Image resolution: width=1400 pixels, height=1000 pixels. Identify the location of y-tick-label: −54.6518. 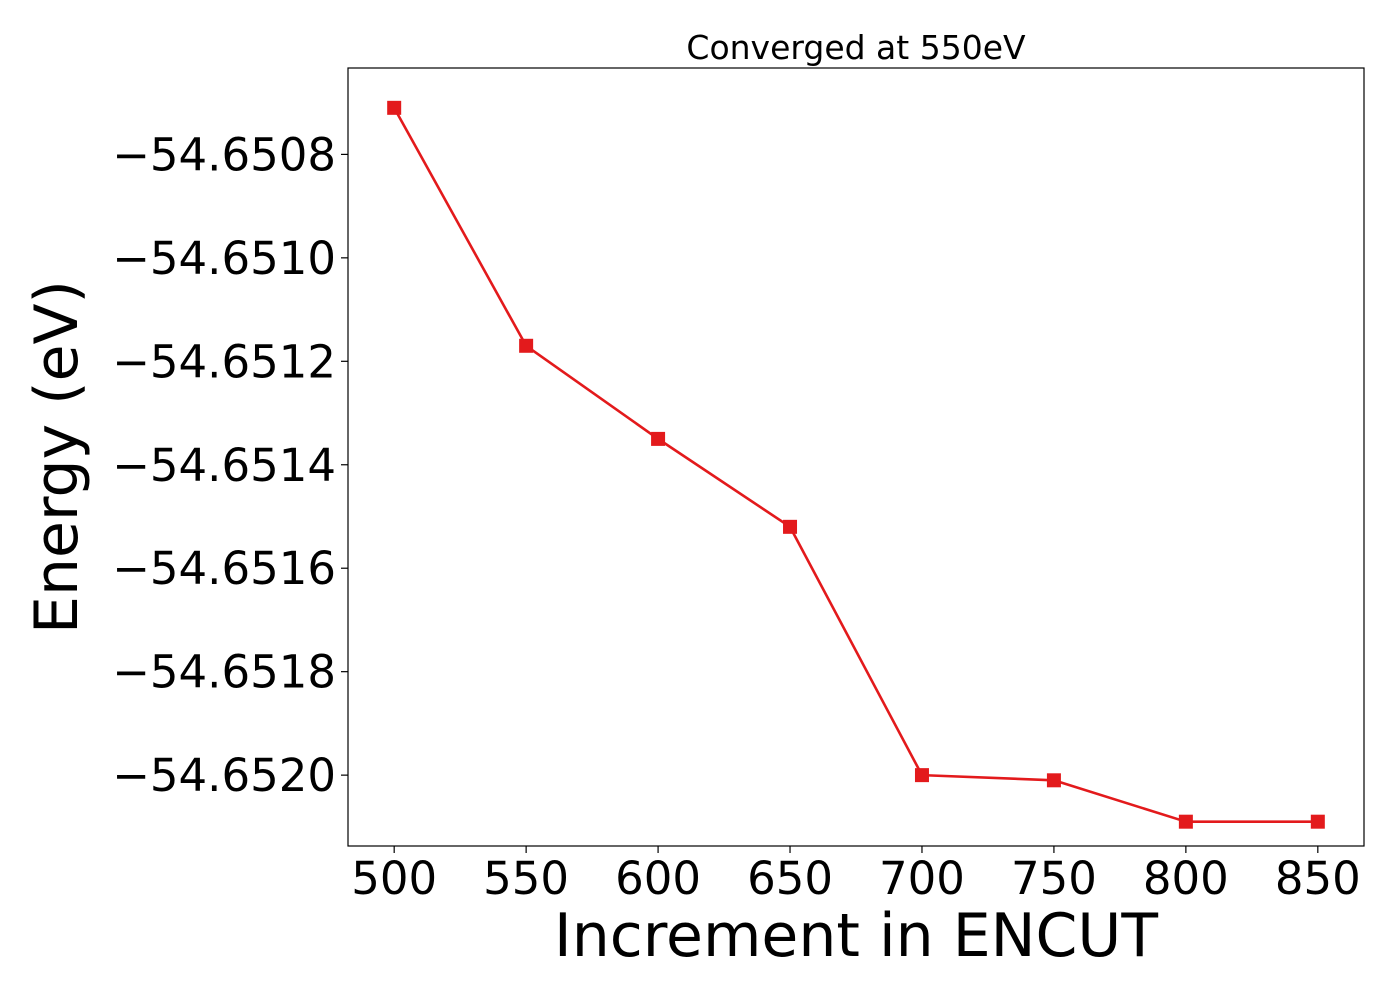
(224, 672).